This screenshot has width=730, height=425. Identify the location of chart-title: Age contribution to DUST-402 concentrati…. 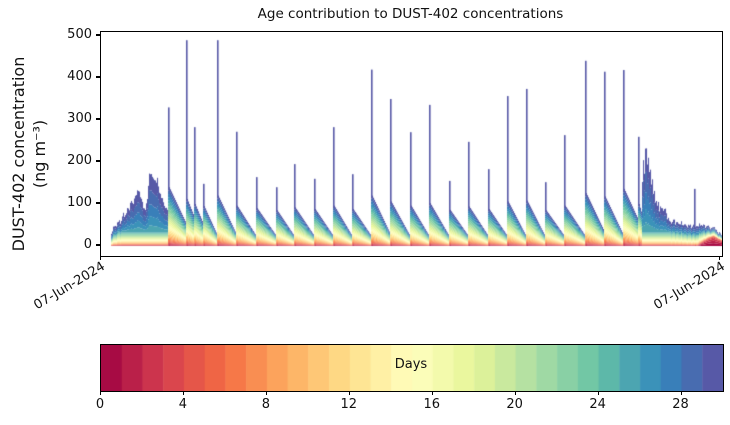
(410, 14).